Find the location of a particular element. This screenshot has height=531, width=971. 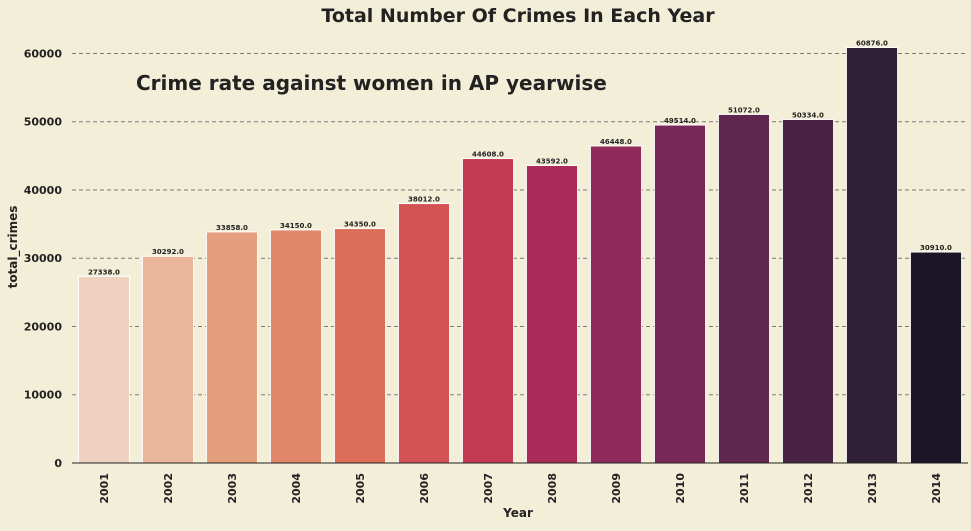

bar-2003 is located at coordinates (232, 347).